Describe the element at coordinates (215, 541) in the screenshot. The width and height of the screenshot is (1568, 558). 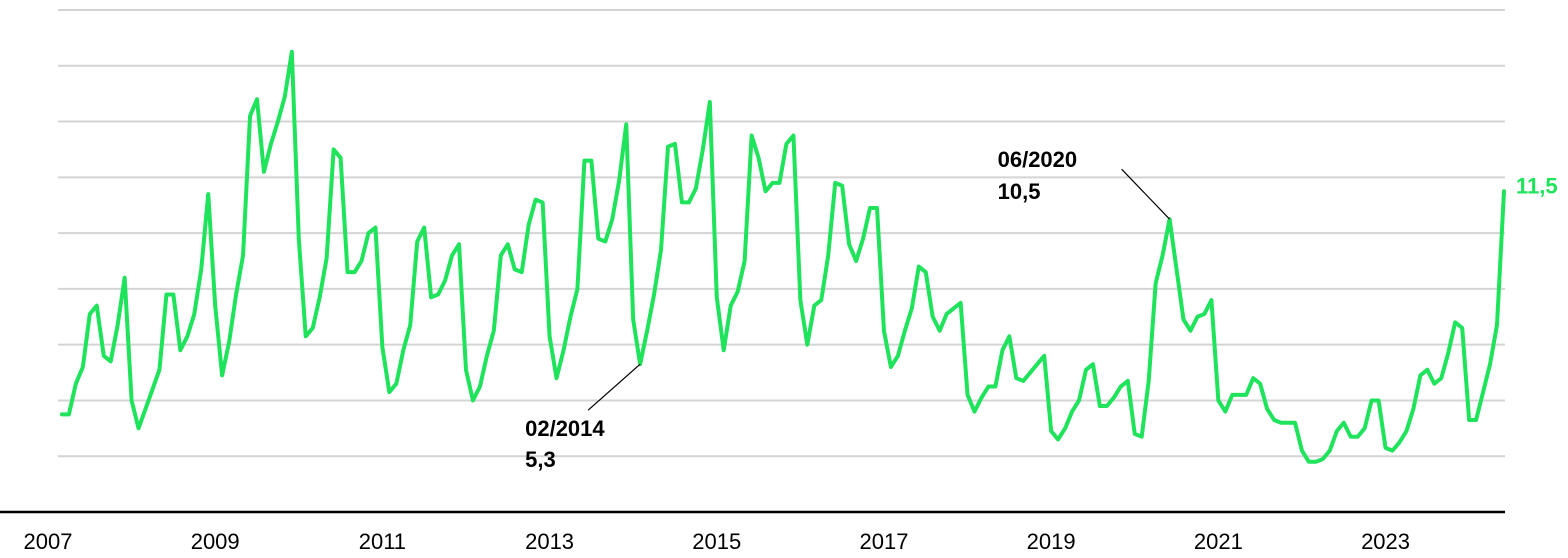
I see `x-tick-label: 2009` at that location.